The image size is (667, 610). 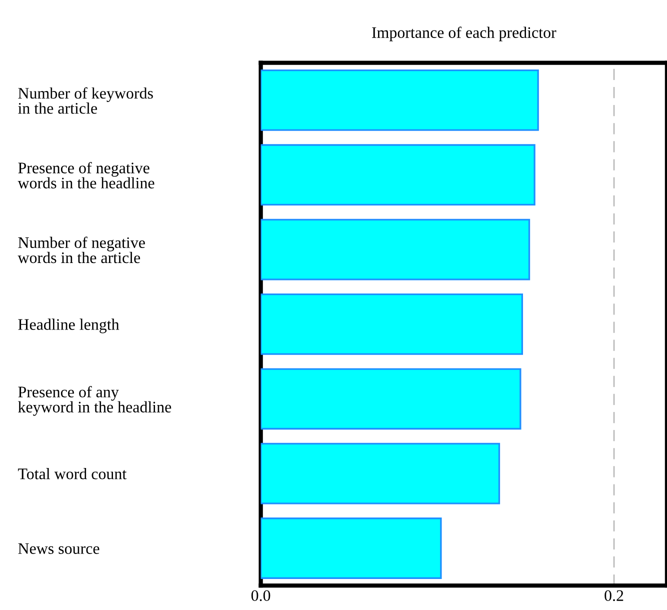 I want to click on chart-title: Importance of each predictor, so click(x=464, y=34).